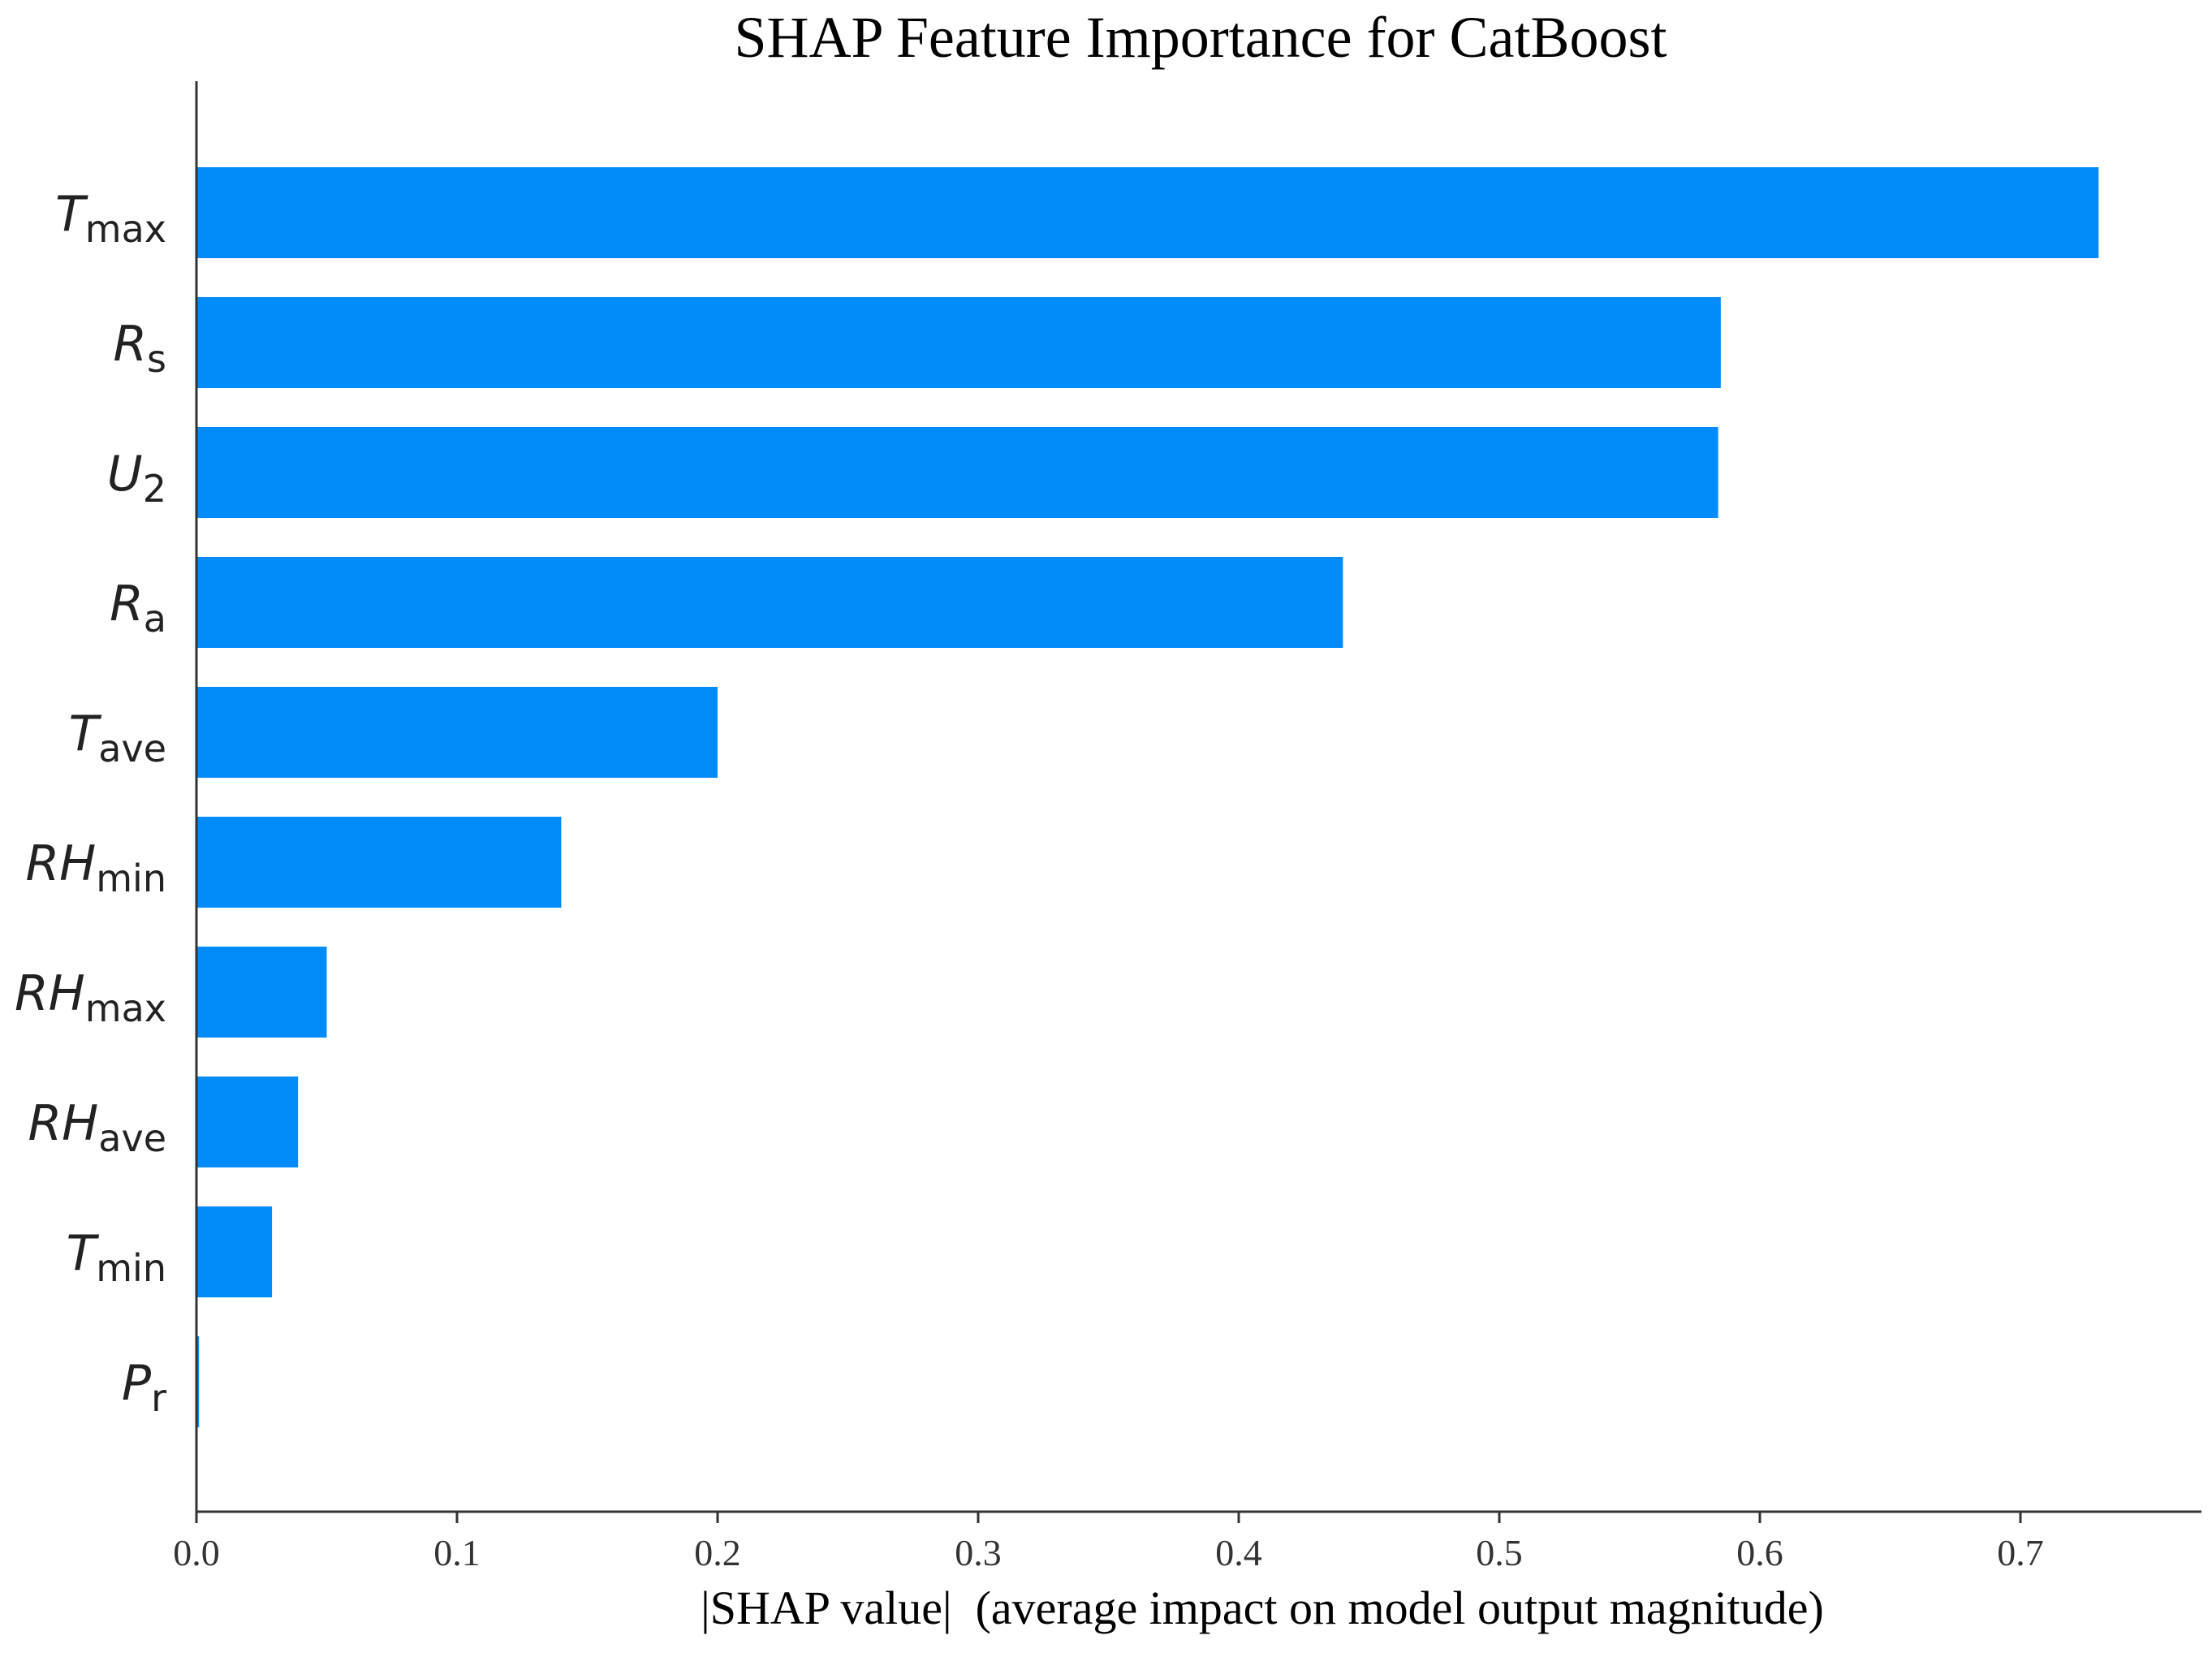 The height and width of the screenshot is (1657, 2212). I want to click on x-tick-label-0.1: 0.1, so click(457, 1552).